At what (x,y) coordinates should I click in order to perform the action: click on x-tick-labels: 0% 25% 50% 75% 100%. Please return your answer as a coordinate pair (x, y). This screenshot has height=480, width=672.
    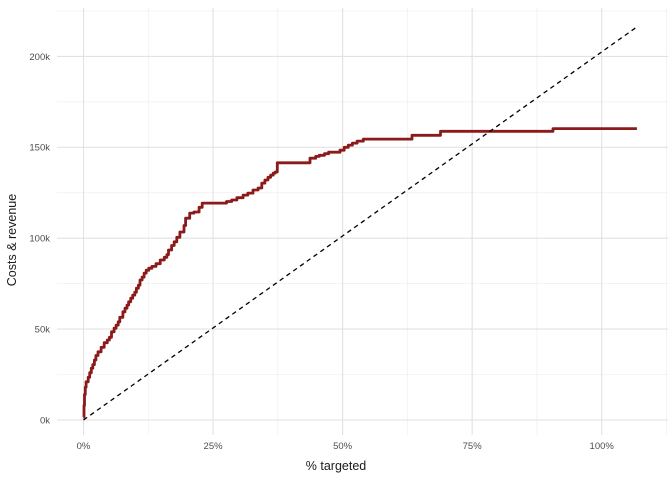
    Looking at the image, I should click on (346, 446).